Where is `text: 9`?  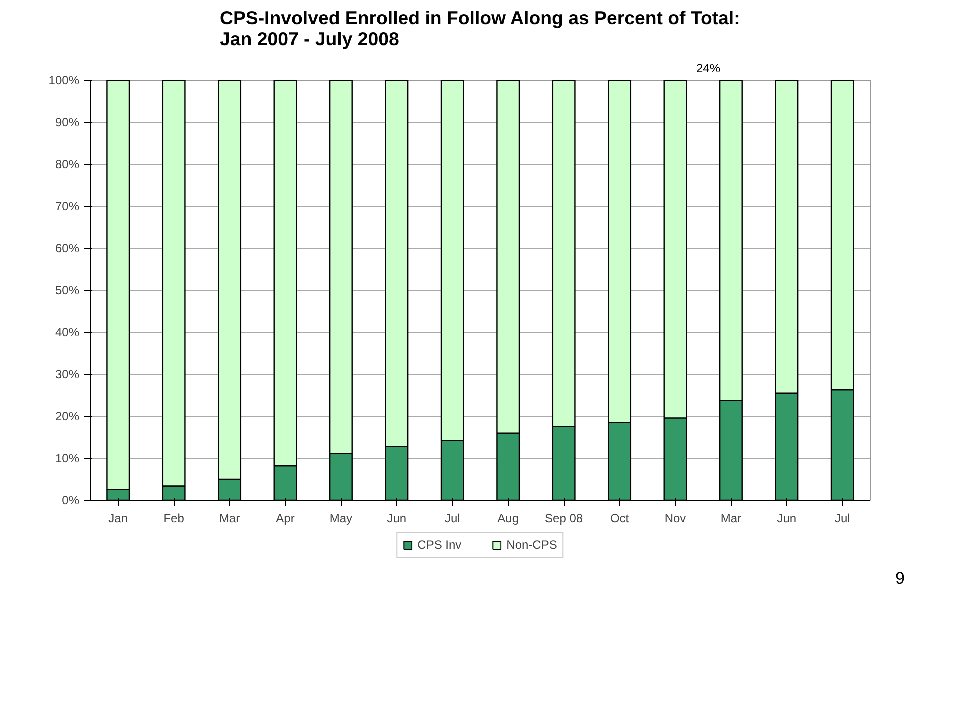
text: 9 is located at coordinates (900, 579).